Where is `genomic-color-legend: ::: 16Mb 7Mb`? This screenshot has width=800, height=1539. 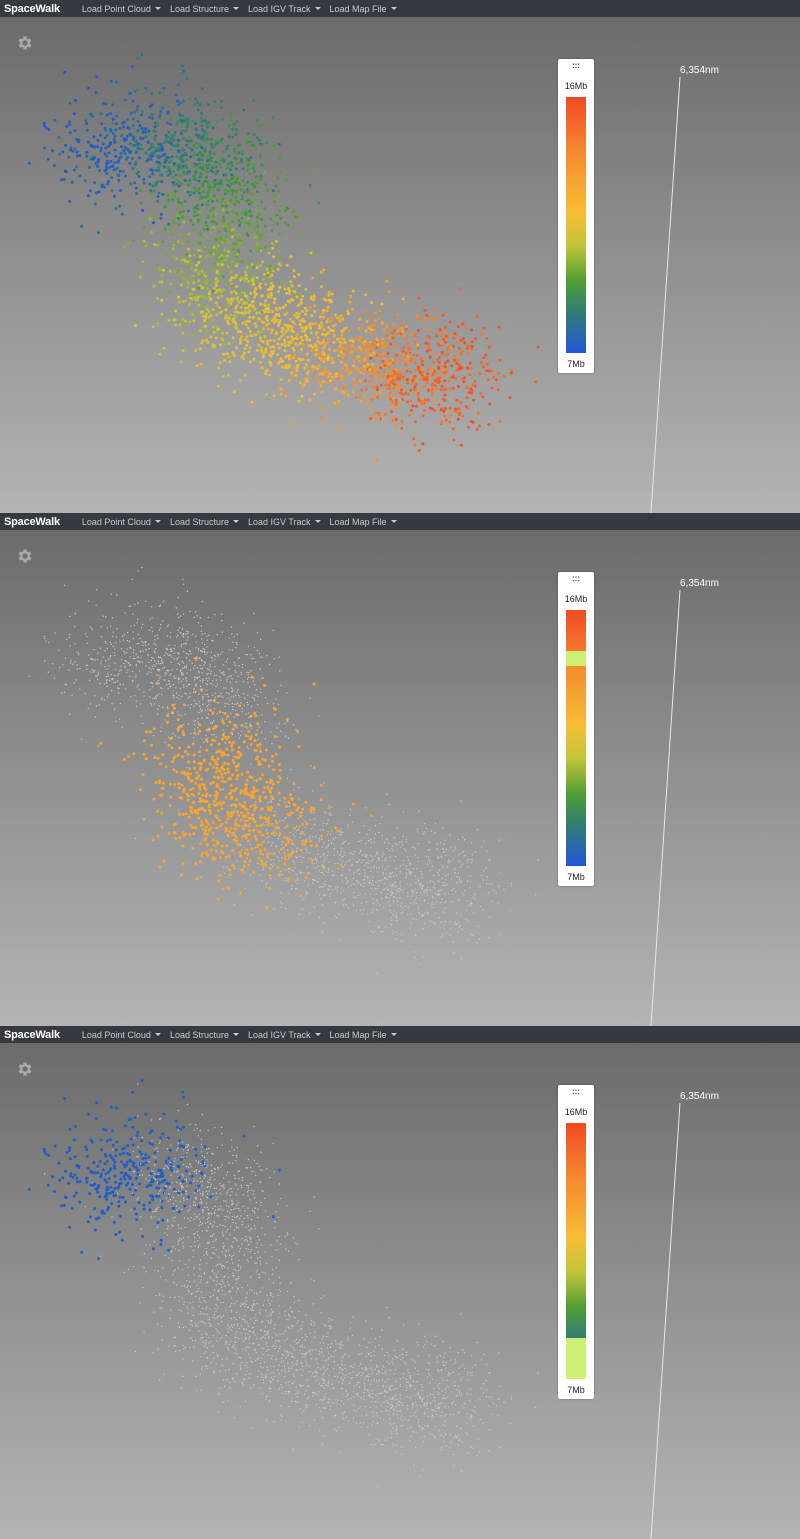
genomic-color-legend: ::: 16Mb 7Mb is located at coordinates (576, 216).